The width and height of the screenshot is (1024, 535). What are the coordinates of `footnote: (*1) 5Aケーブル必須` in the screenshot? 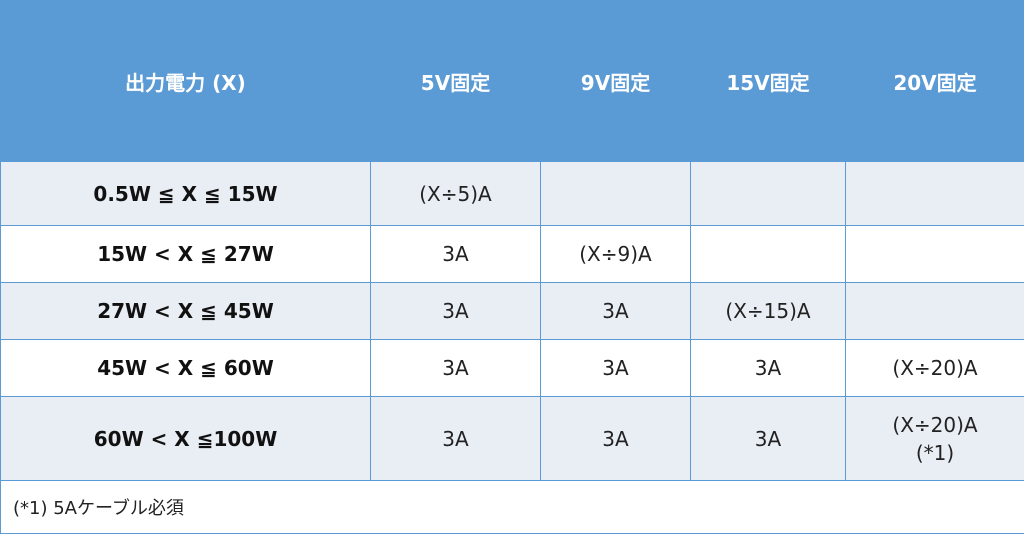 It's located at (512, 507).